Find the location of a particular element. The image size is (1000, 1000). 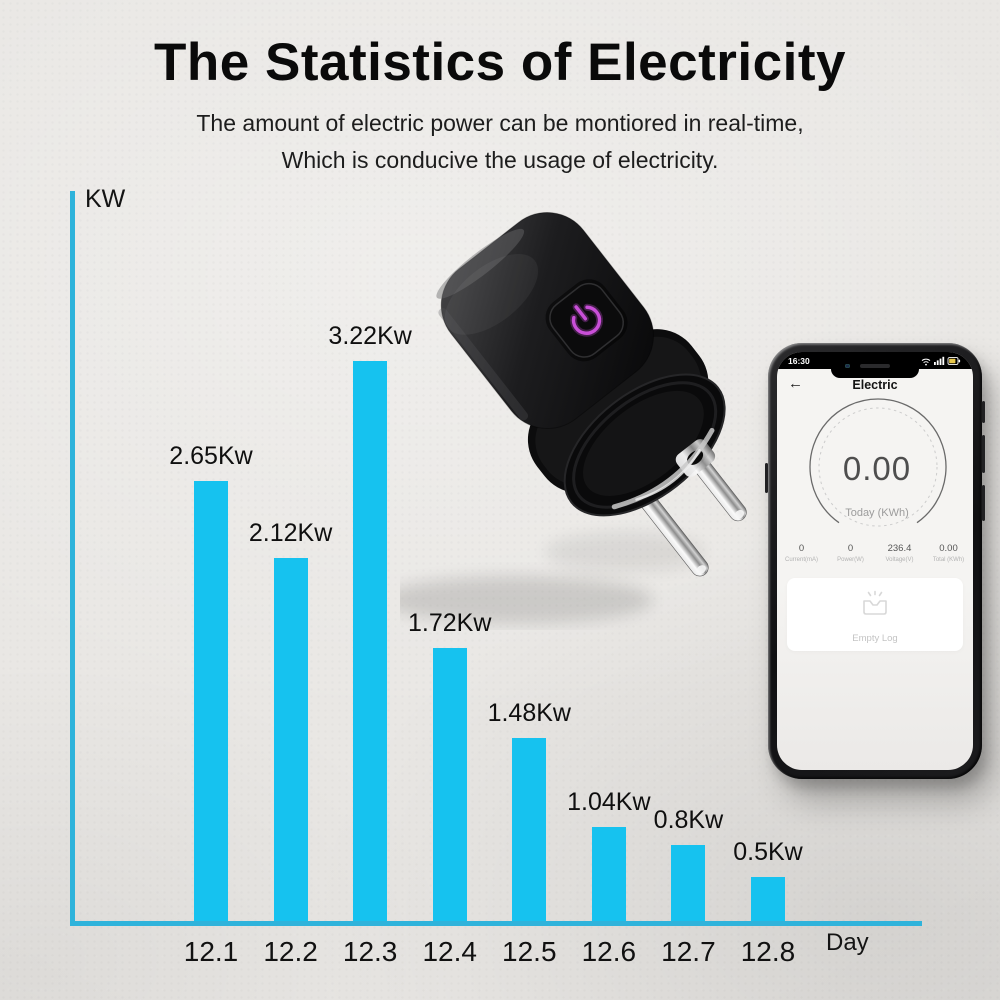

power-icon is located at coordinates (587, 320).